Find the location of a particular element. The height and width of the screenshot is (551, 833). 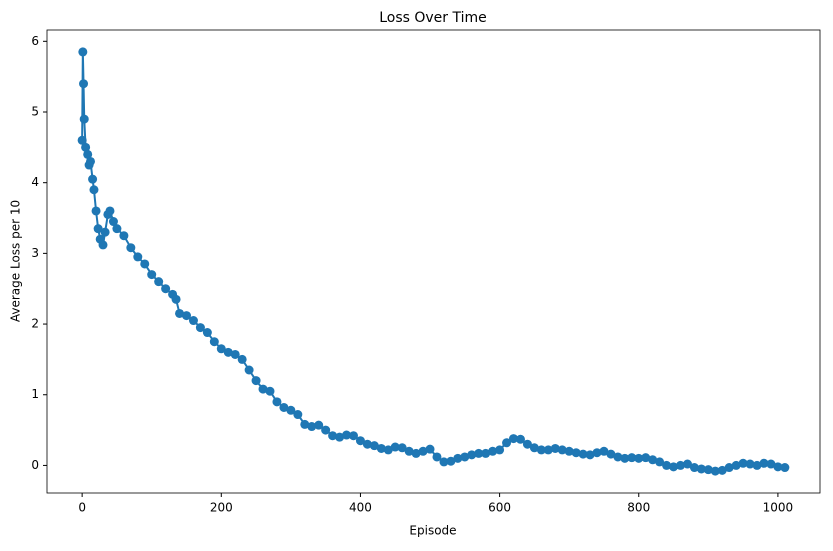

y-tick-label: 6 is located at coordinates (35, 41).